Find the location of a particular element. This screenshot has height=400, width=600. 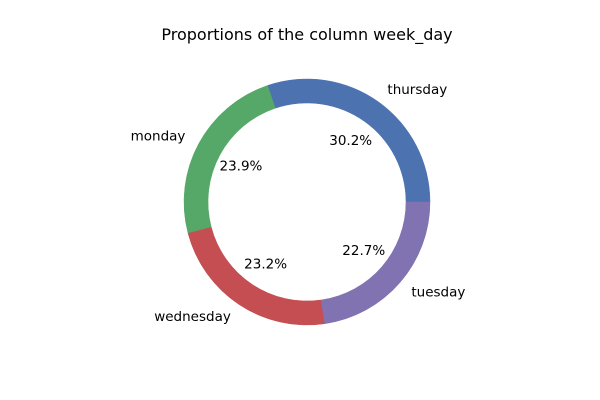

pct-label-wednesday: 23.2% is located at coordinates (265, 265).